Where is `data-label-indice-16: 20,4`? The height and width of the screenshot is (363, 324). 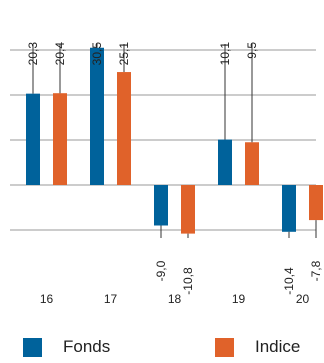 data-label-indice-16: 20,4 is located at coordinates (60, 54).